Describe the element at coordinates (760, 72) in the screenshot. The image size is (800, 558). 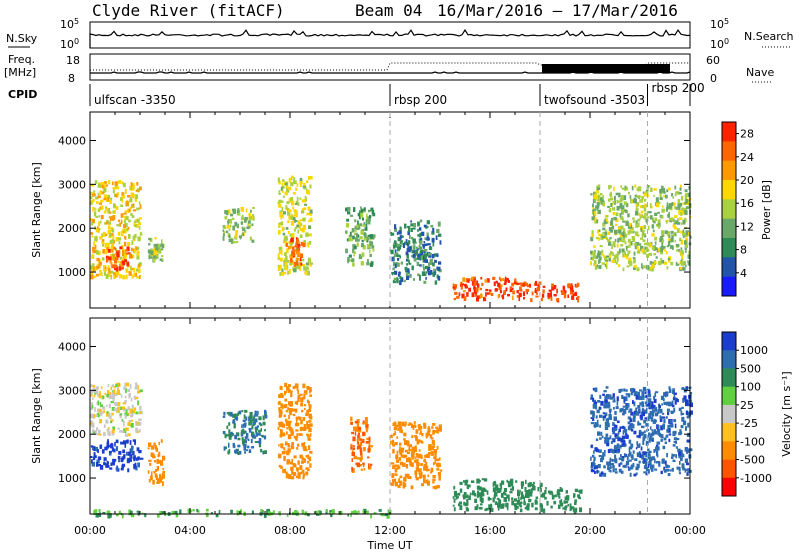
I see `nave-label: Nave` at that location.